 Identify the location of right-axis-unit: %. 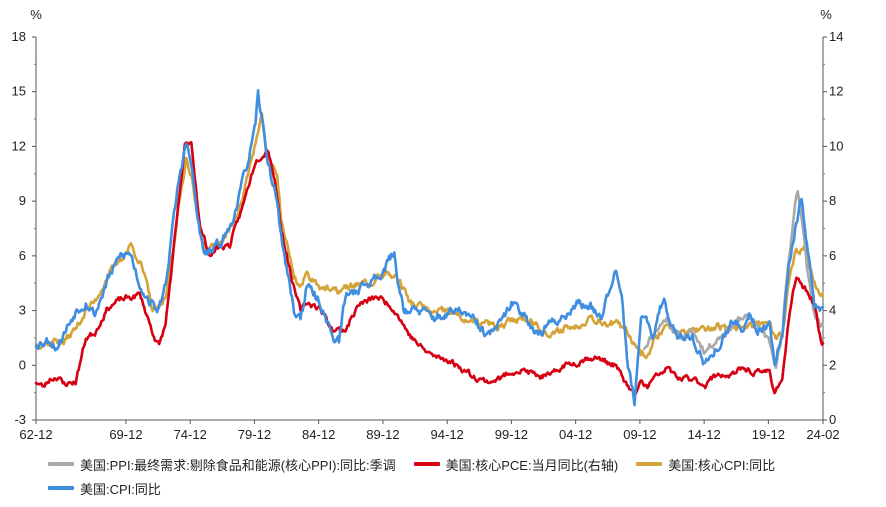
(826, 14).